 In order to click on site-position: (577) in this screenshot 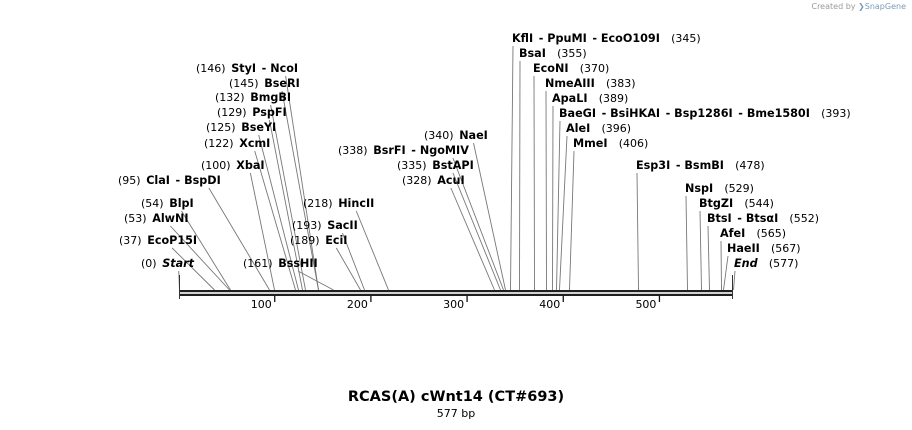, I will do `click(784, 263)`.